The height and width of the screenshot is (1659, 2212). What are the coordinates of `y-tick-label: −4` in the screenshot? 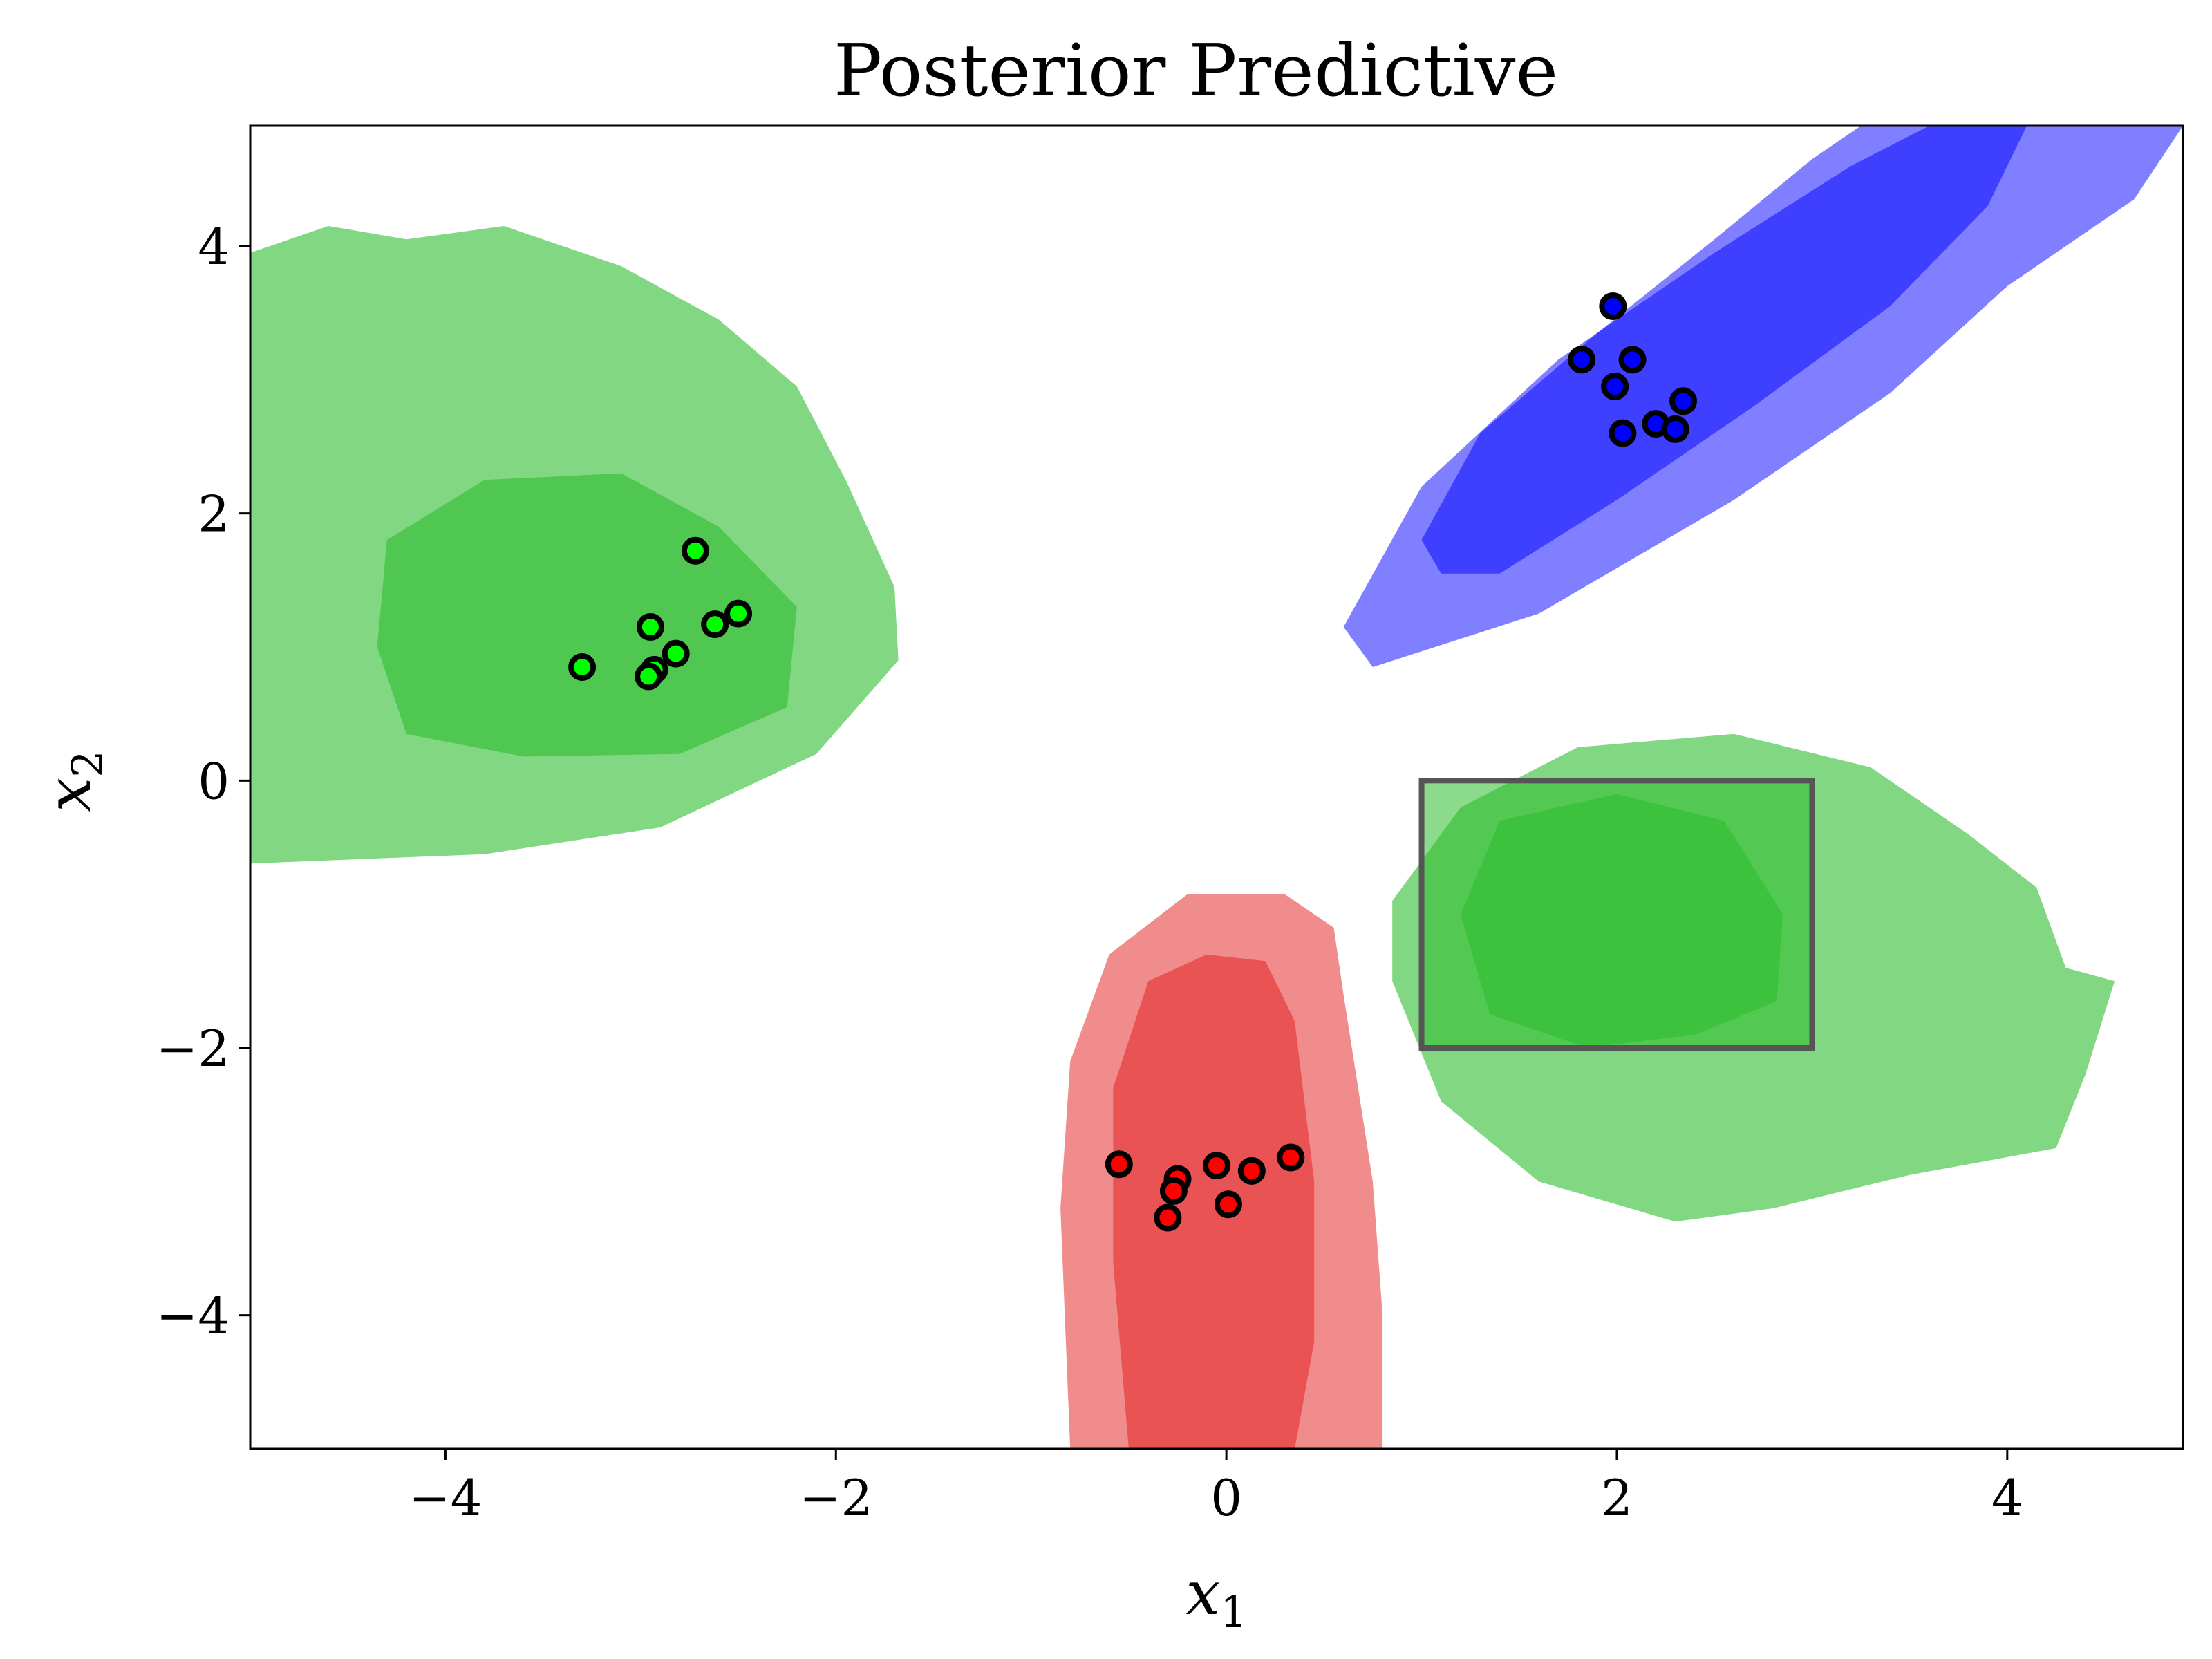 It's located at (192, 1316).